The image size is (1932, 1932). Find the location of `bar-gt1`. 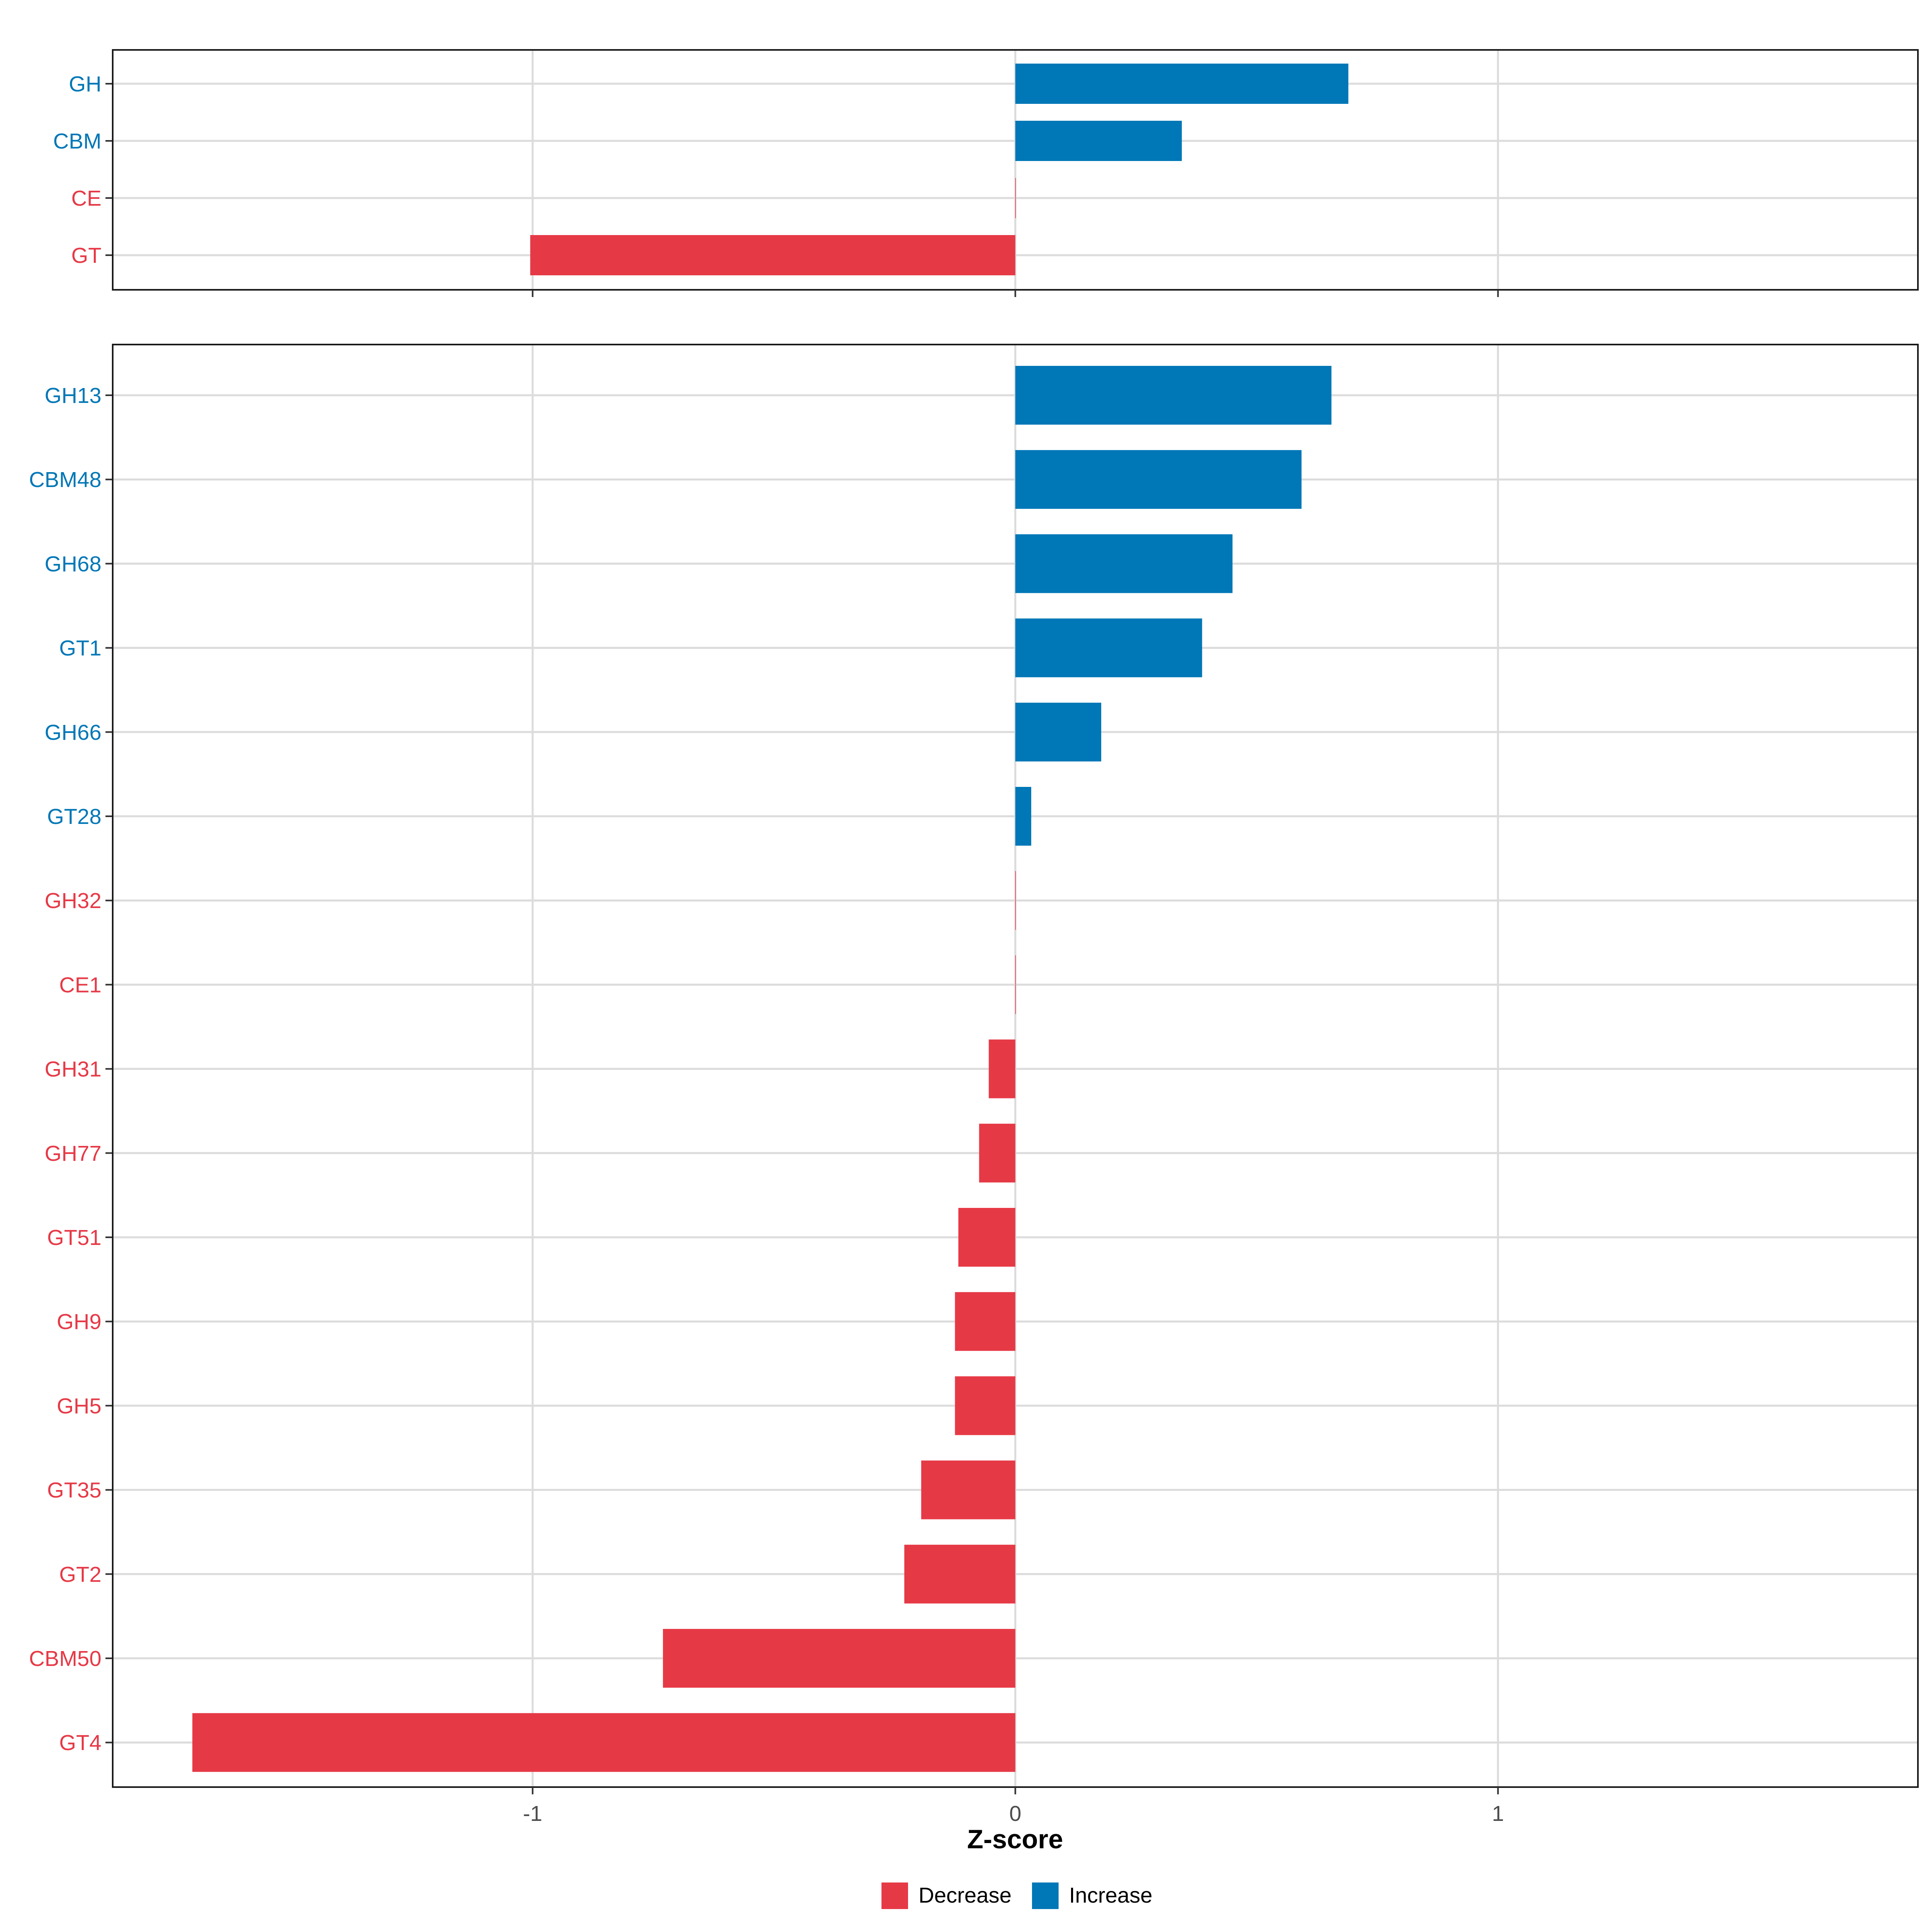

bar-gt1 is located at coordinates (1108, 647).